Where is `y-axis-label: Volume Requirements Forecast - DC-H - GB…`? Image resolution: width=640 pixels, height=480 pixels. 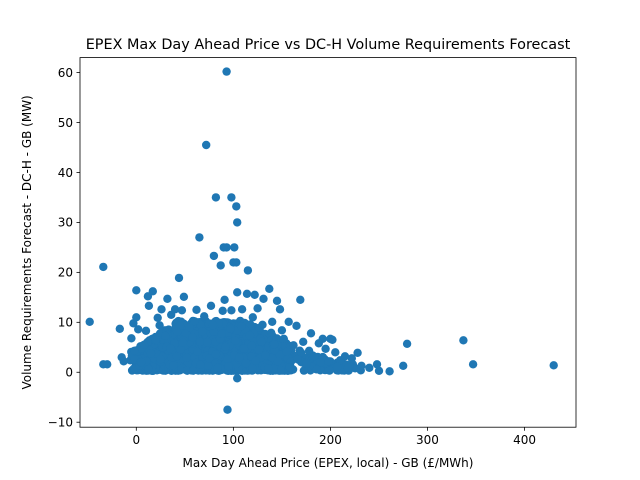 y-axis-label: Volume Requirements Forecast - DC-H - GB… is located at coordinates (27, 242).